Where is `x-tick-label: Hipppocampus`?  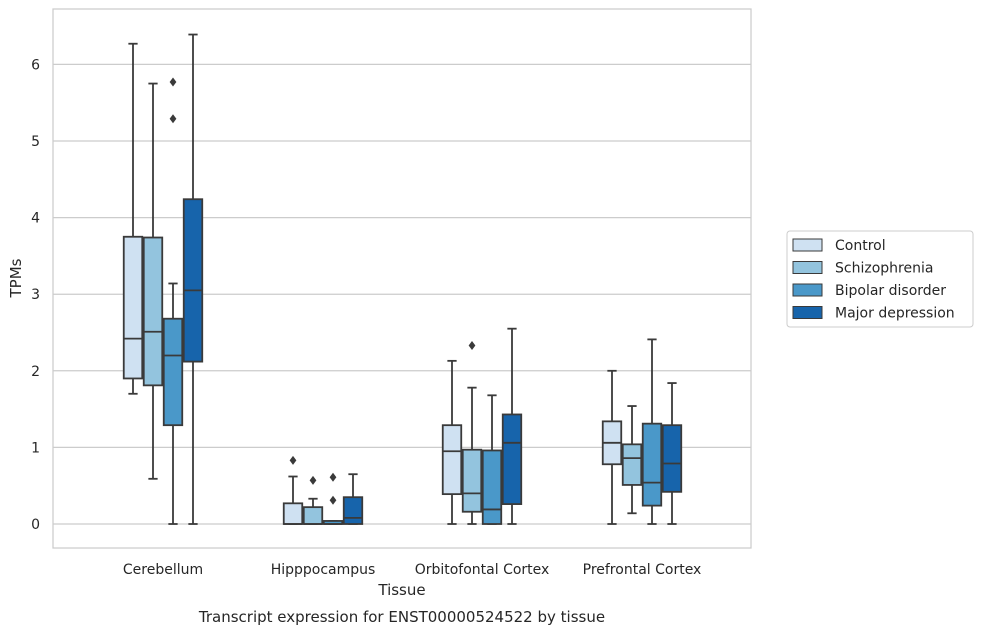
x-tick-label: Hipppocampus is located at coordinates (323, 570).